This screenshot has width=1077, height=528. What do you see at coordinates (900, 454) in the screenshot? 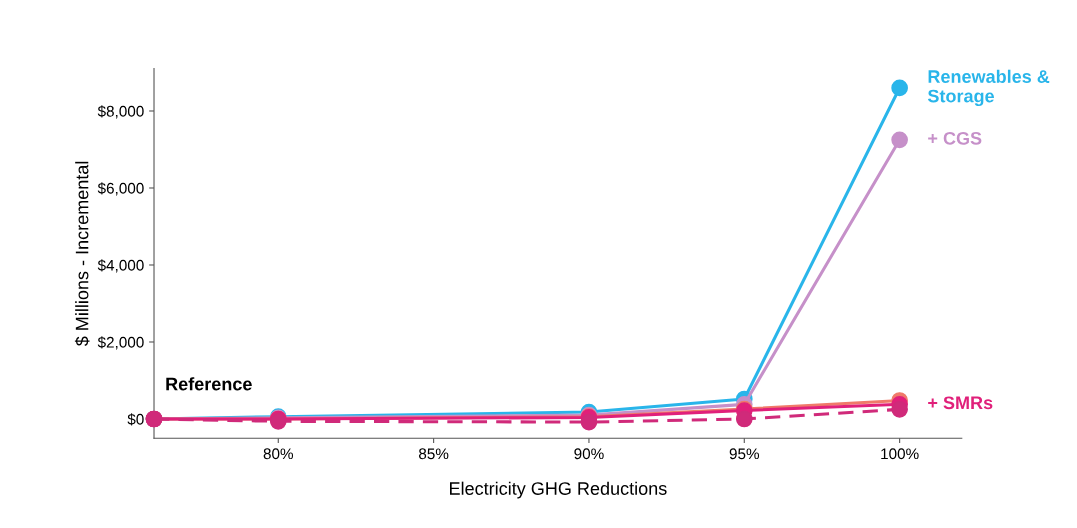
I see `x-tick-label: 100%` at bounding box center [900, 454].